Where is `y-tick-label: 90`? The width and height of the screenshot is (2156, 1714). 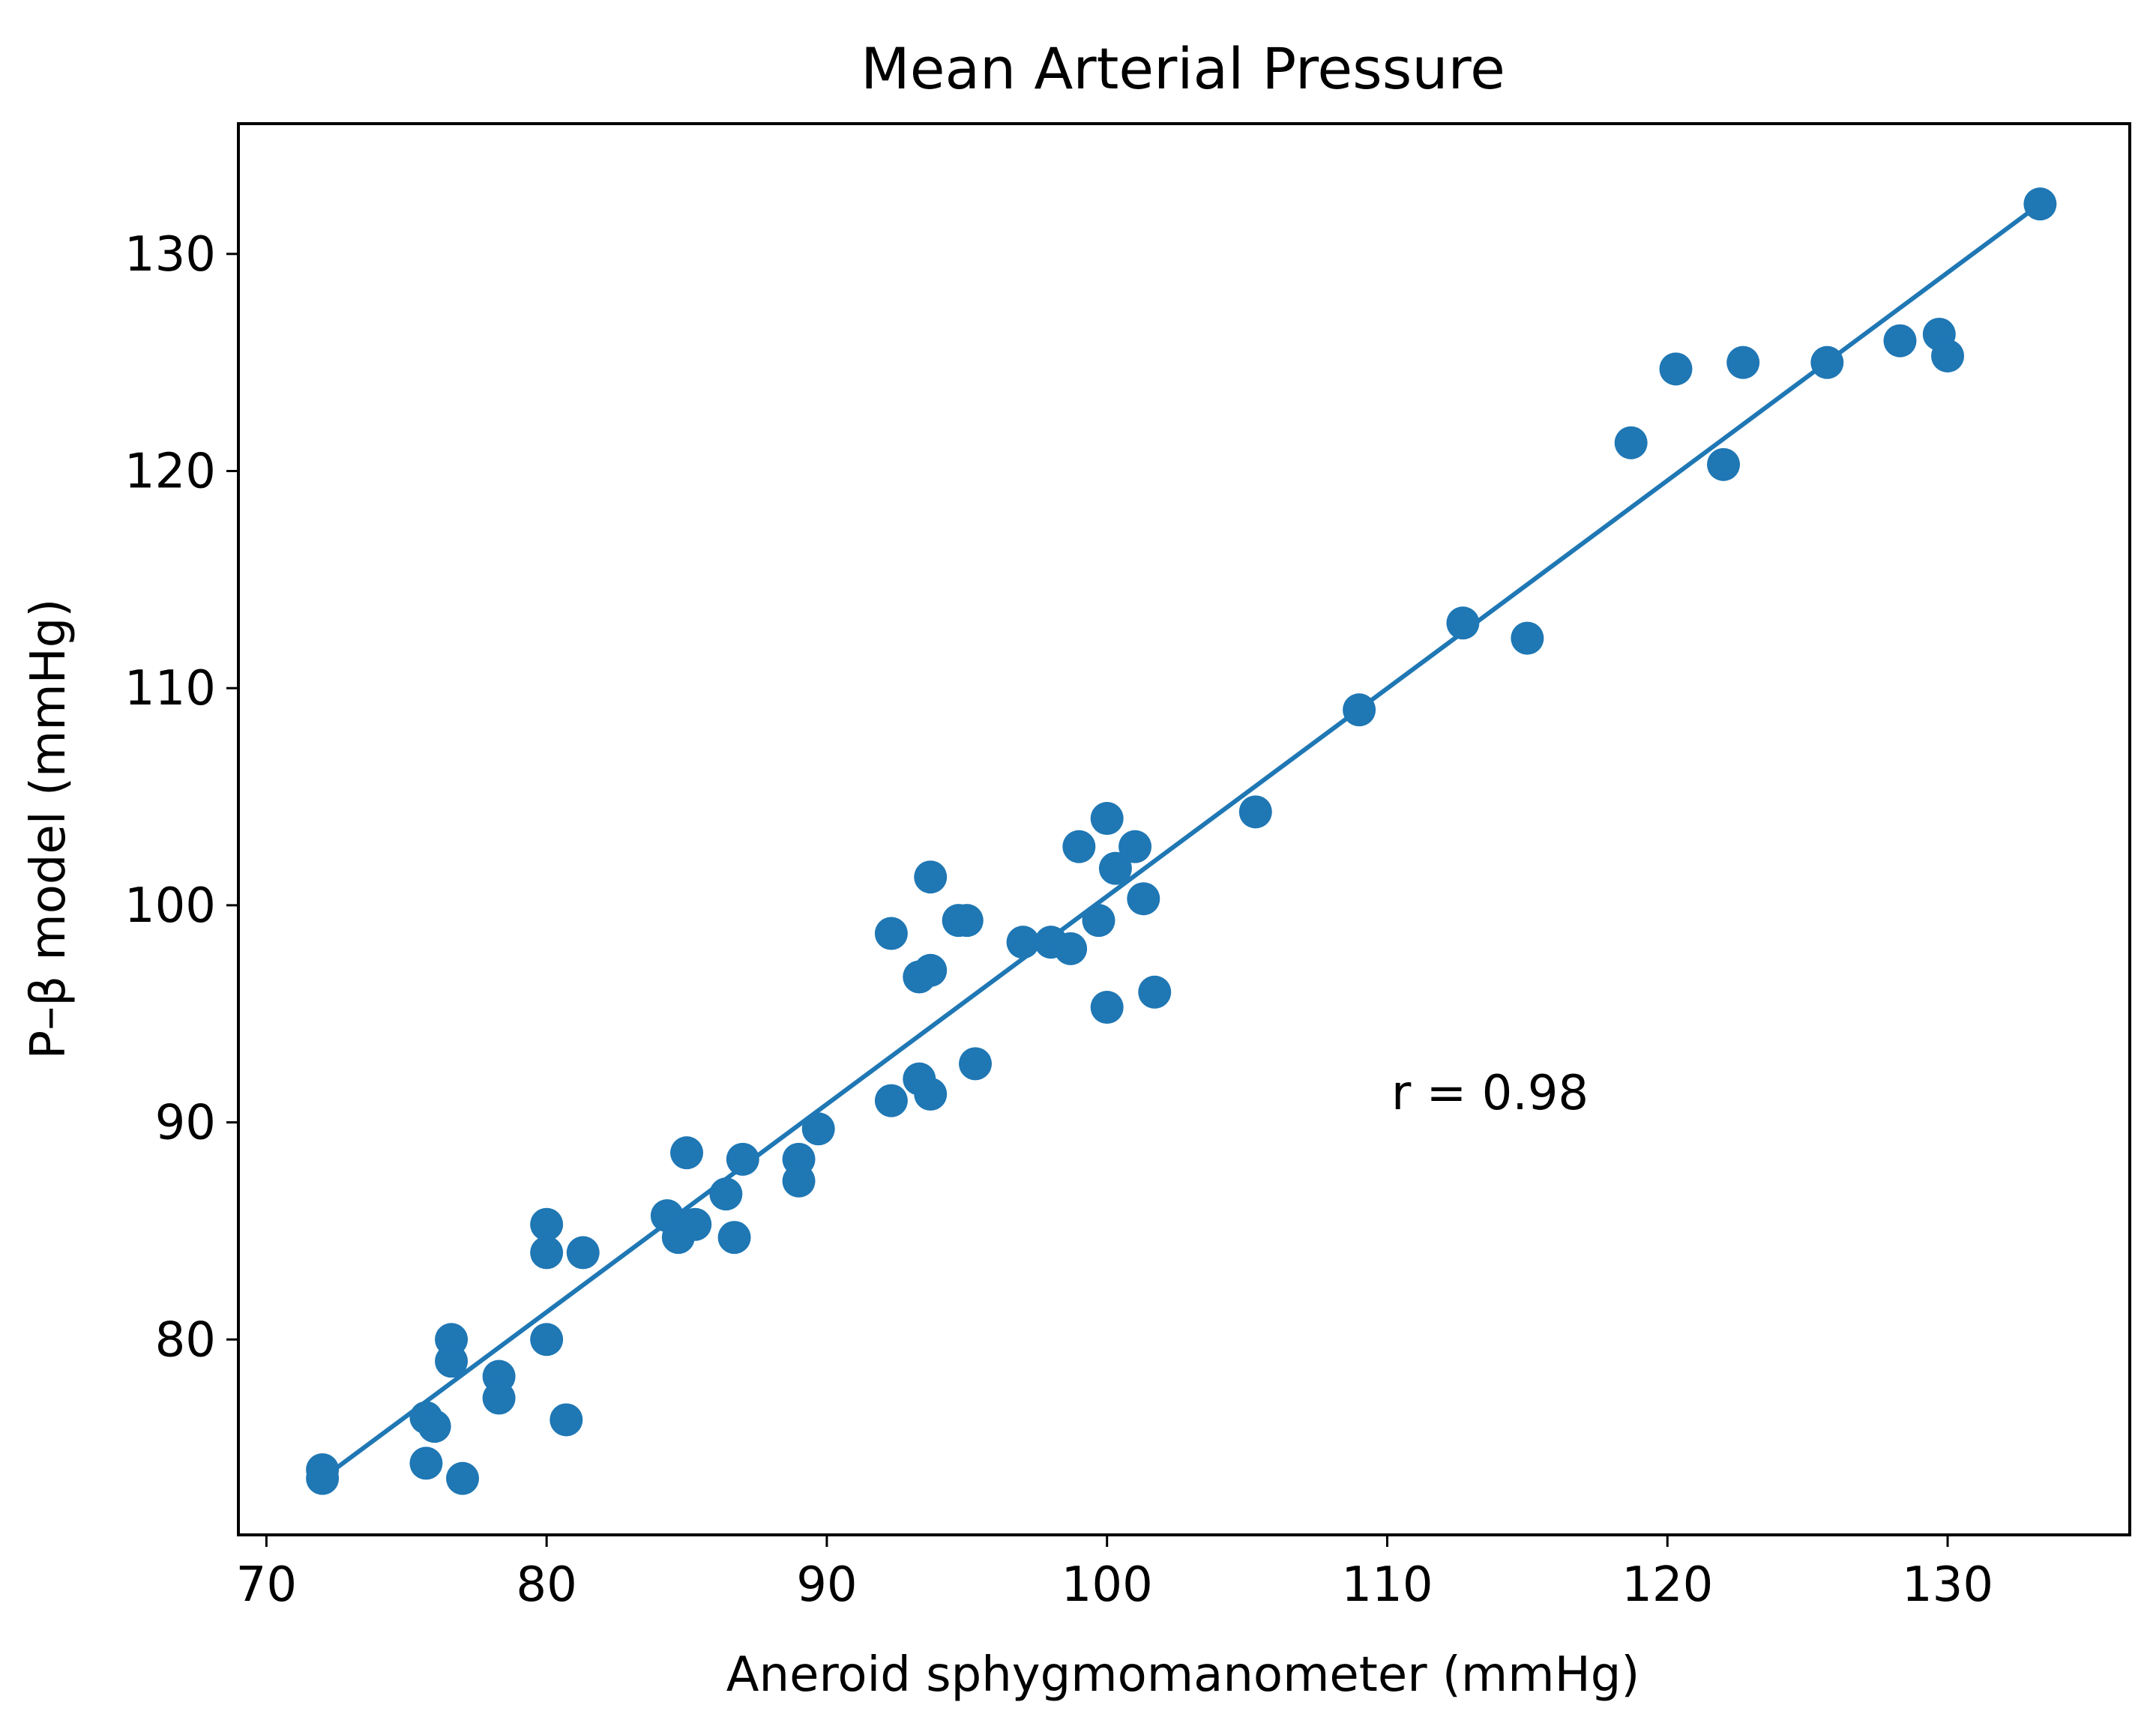 y-tick-label: 90 is located at coordinates (185, 1123).